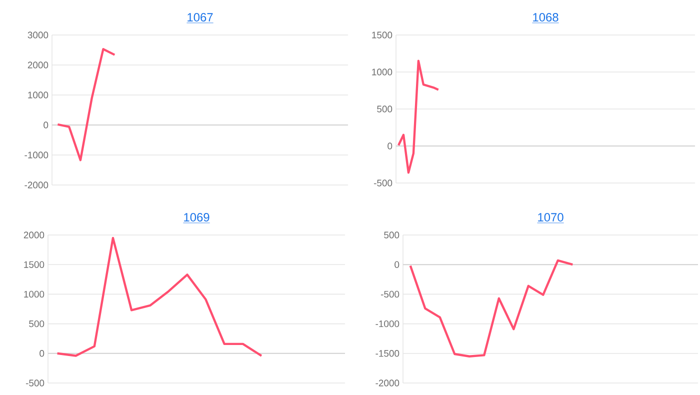 The width and height of the screenshot is (700, 395). What do you see at coordinates (200, 17) in the screenshot?
I see `chart-title: 1067` at bounding box center [200, 17].